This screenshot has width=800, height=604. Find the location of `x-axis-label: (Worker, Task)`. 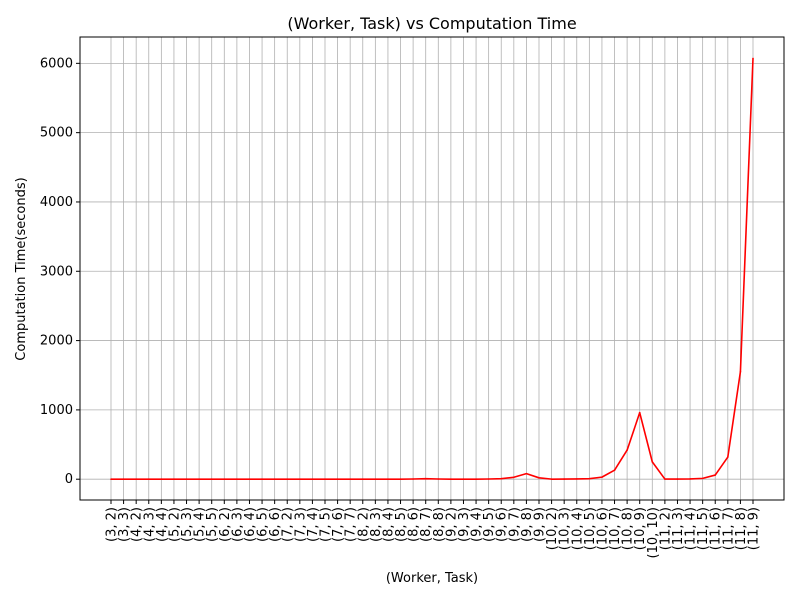

x-axis-label: (Worker, Task) is located at coordinates (432, 578).